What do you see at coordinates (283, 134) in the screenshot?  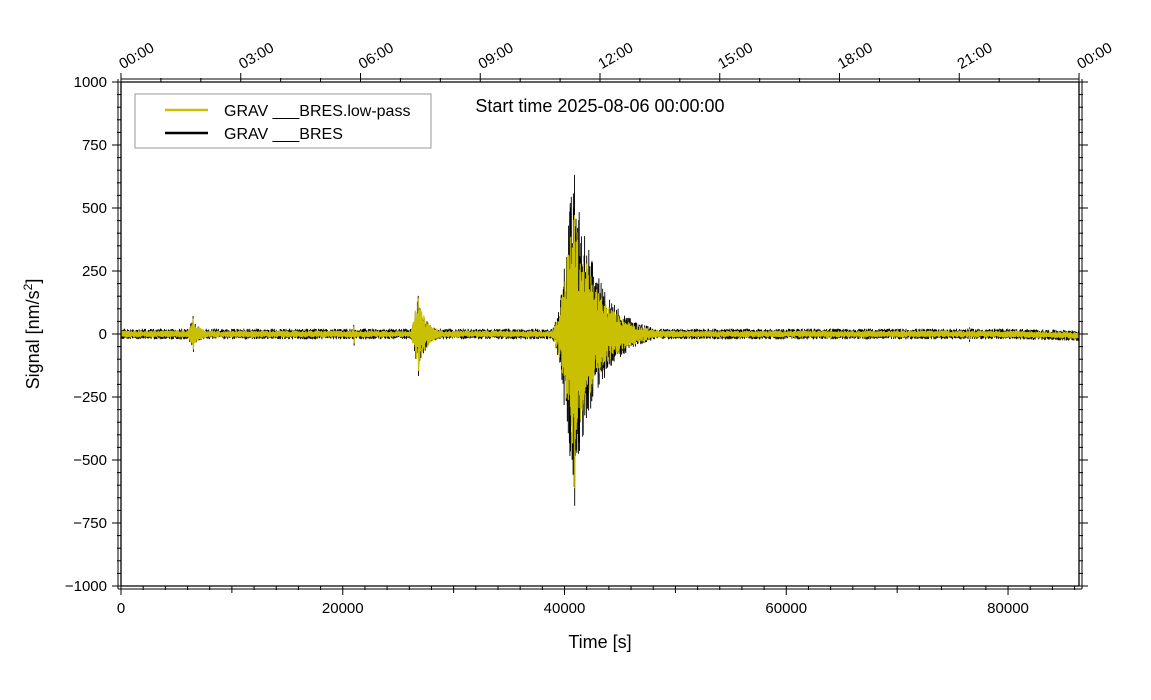 I see `legend-label-raw: GRAV ___BRES` at bounding box center [283, 134].